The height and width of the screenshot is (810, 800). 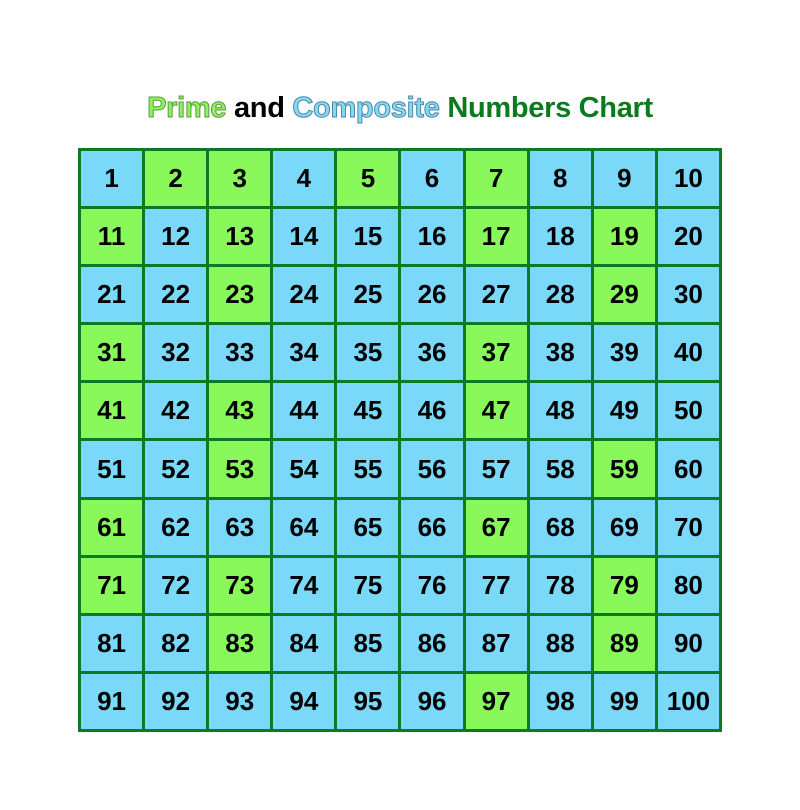 What do you see at coordinates (368, 469) in the screenshot?
I see `composite-cell: 55` at bounding box center [368, 469].